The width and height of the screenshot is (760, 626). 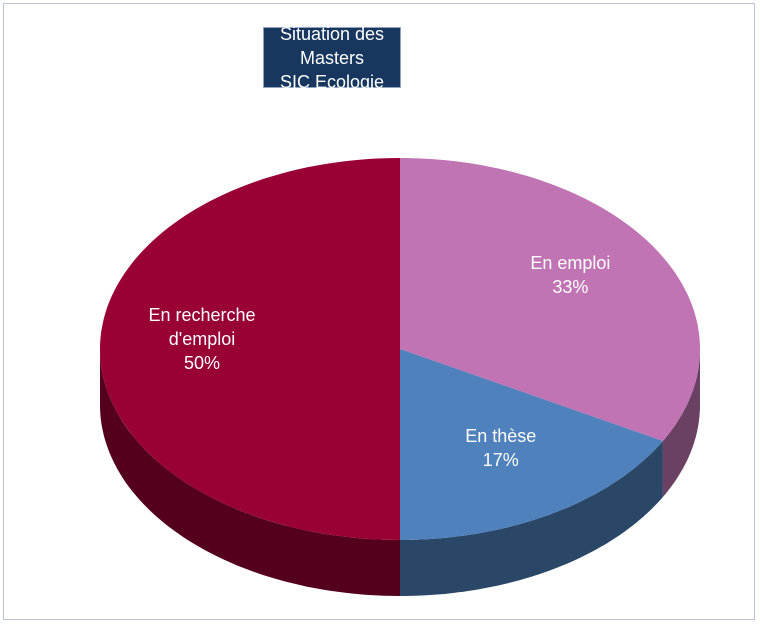 I want to click on value-label: 50%, so click(x=202, y=363).